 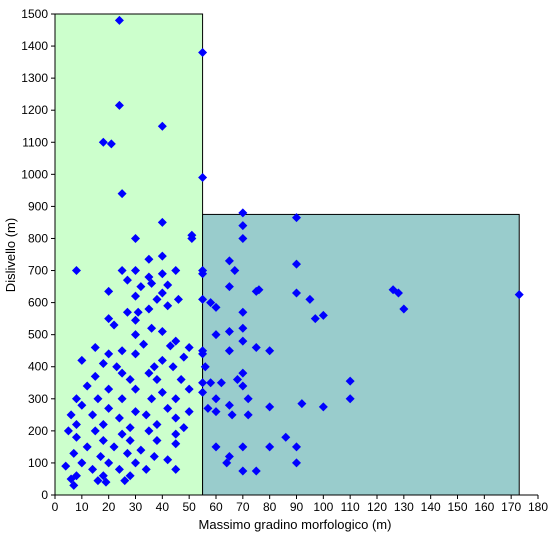 I want to click on y-tick-label: 700, so click(x=38, y=271).